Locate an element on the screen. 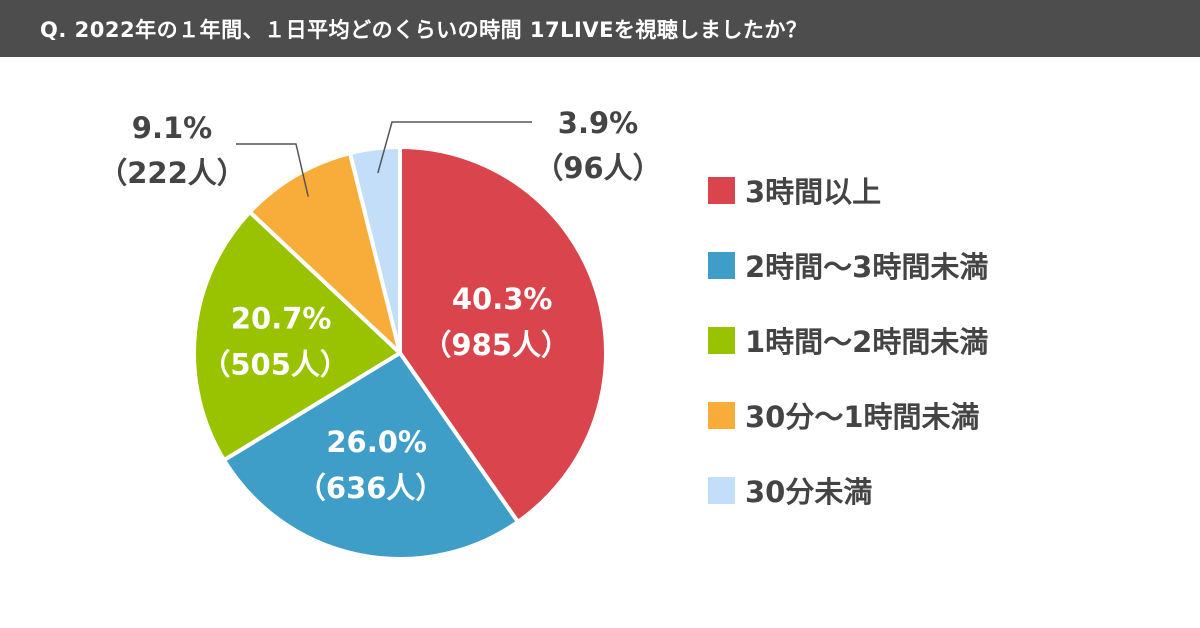 The image size is (1200, 628). legend-item-30m-1h: 30分〜1時間未満 is located at coordinates (848, 415).